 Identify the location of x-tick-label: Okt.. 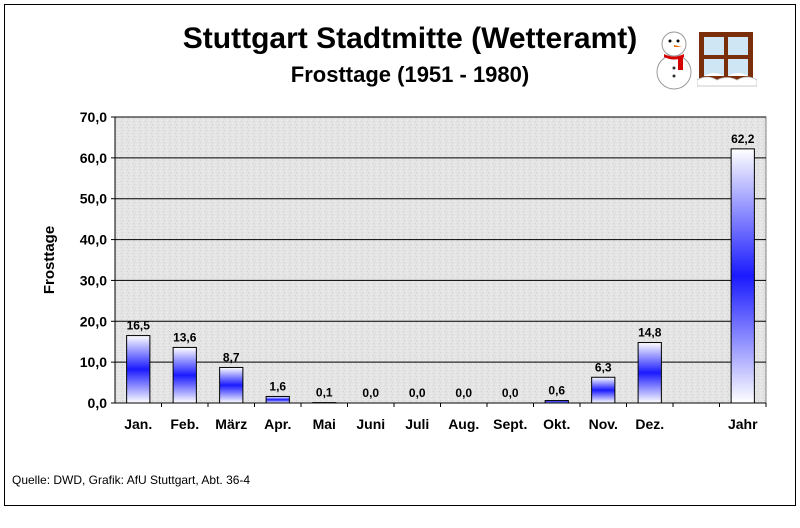
(556, 424).